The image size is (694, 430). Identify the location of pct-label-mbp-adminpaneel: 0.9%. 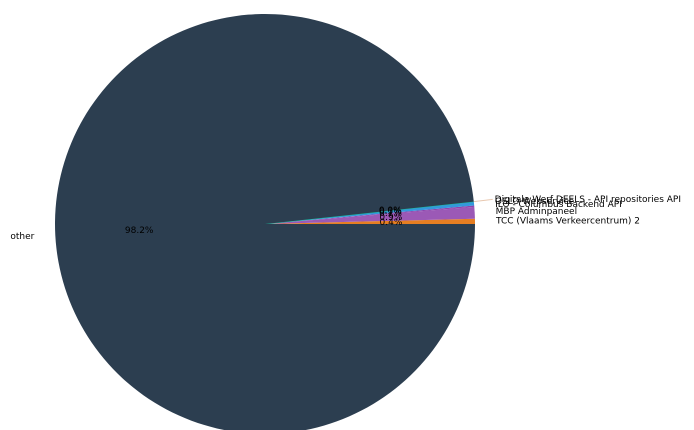
(390, 218).